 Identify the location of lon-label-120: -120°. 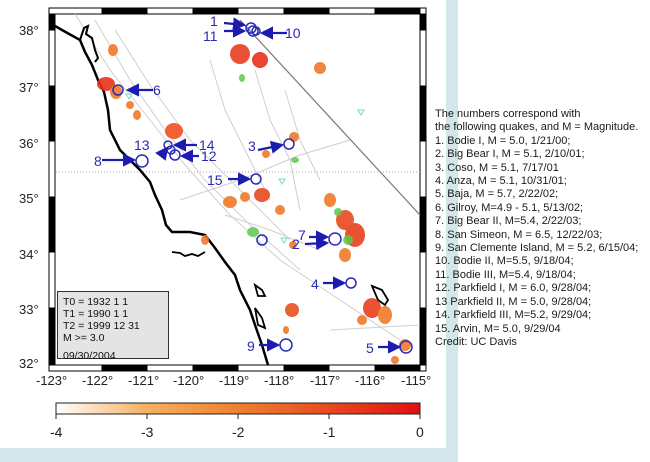
(189, 380).